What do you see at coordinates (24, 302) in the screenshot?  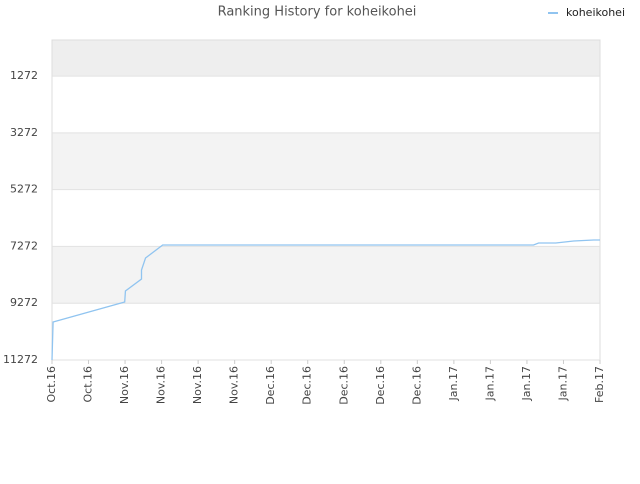 I see `y-tick-label: 9272` at bounding box center [24, 302].